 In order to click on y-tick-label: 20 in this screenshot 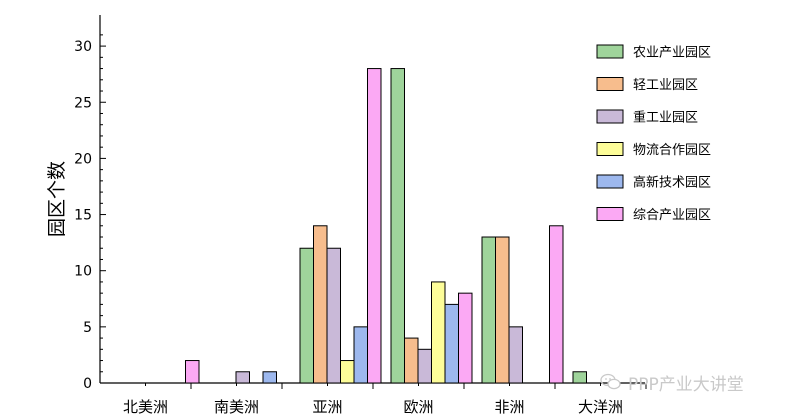, I will do `click(83, 159)`.